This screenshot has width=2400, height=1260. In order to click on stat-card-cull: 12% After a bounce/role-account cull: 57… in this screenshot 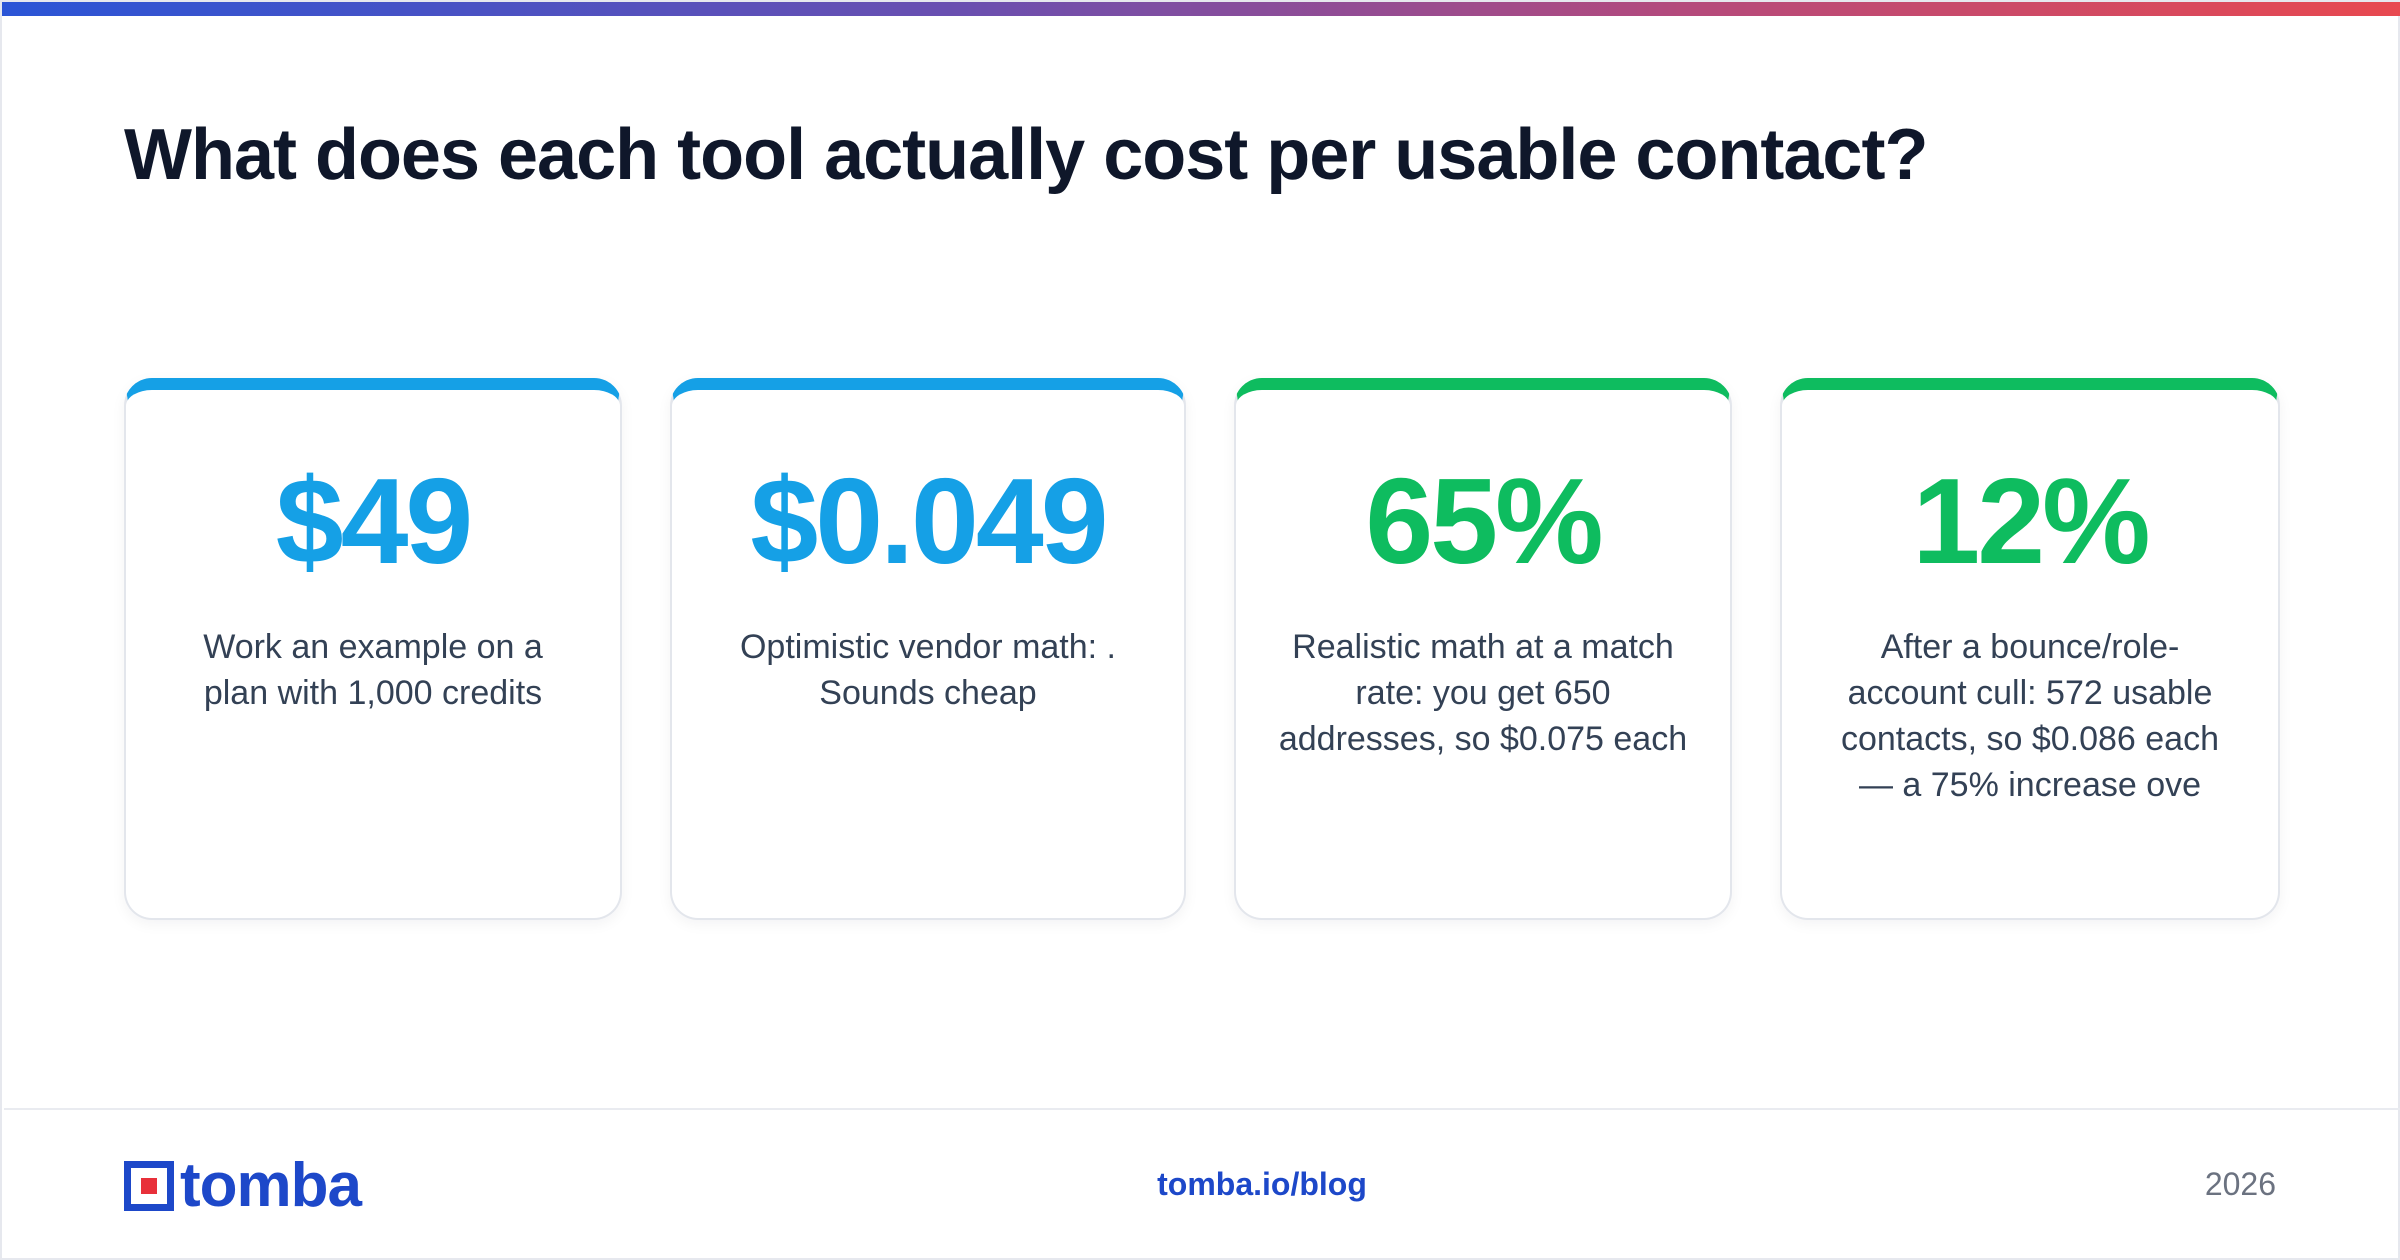, I will do `click(2030, 649)`.